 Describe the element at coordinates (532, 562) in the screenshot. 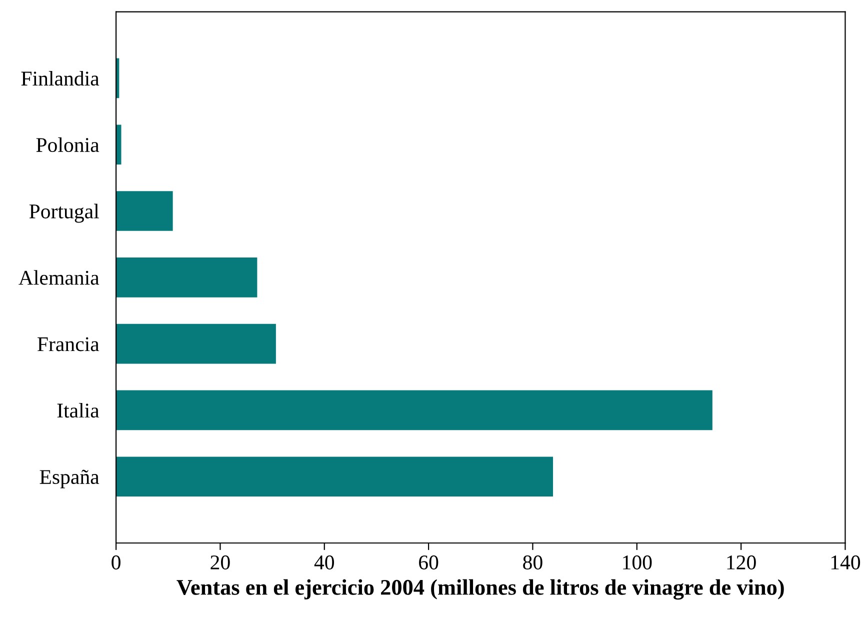

I see `x-tick-label: 80` at that location.